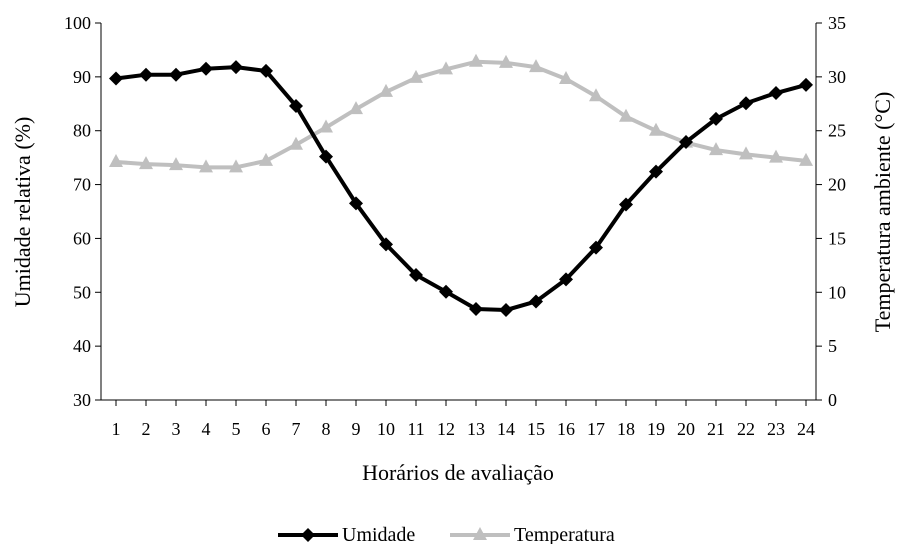 Image resolution: width=900 pixels, height=544 pixels. I want to click on y-right-tick-label: 25, so click(837, 131).